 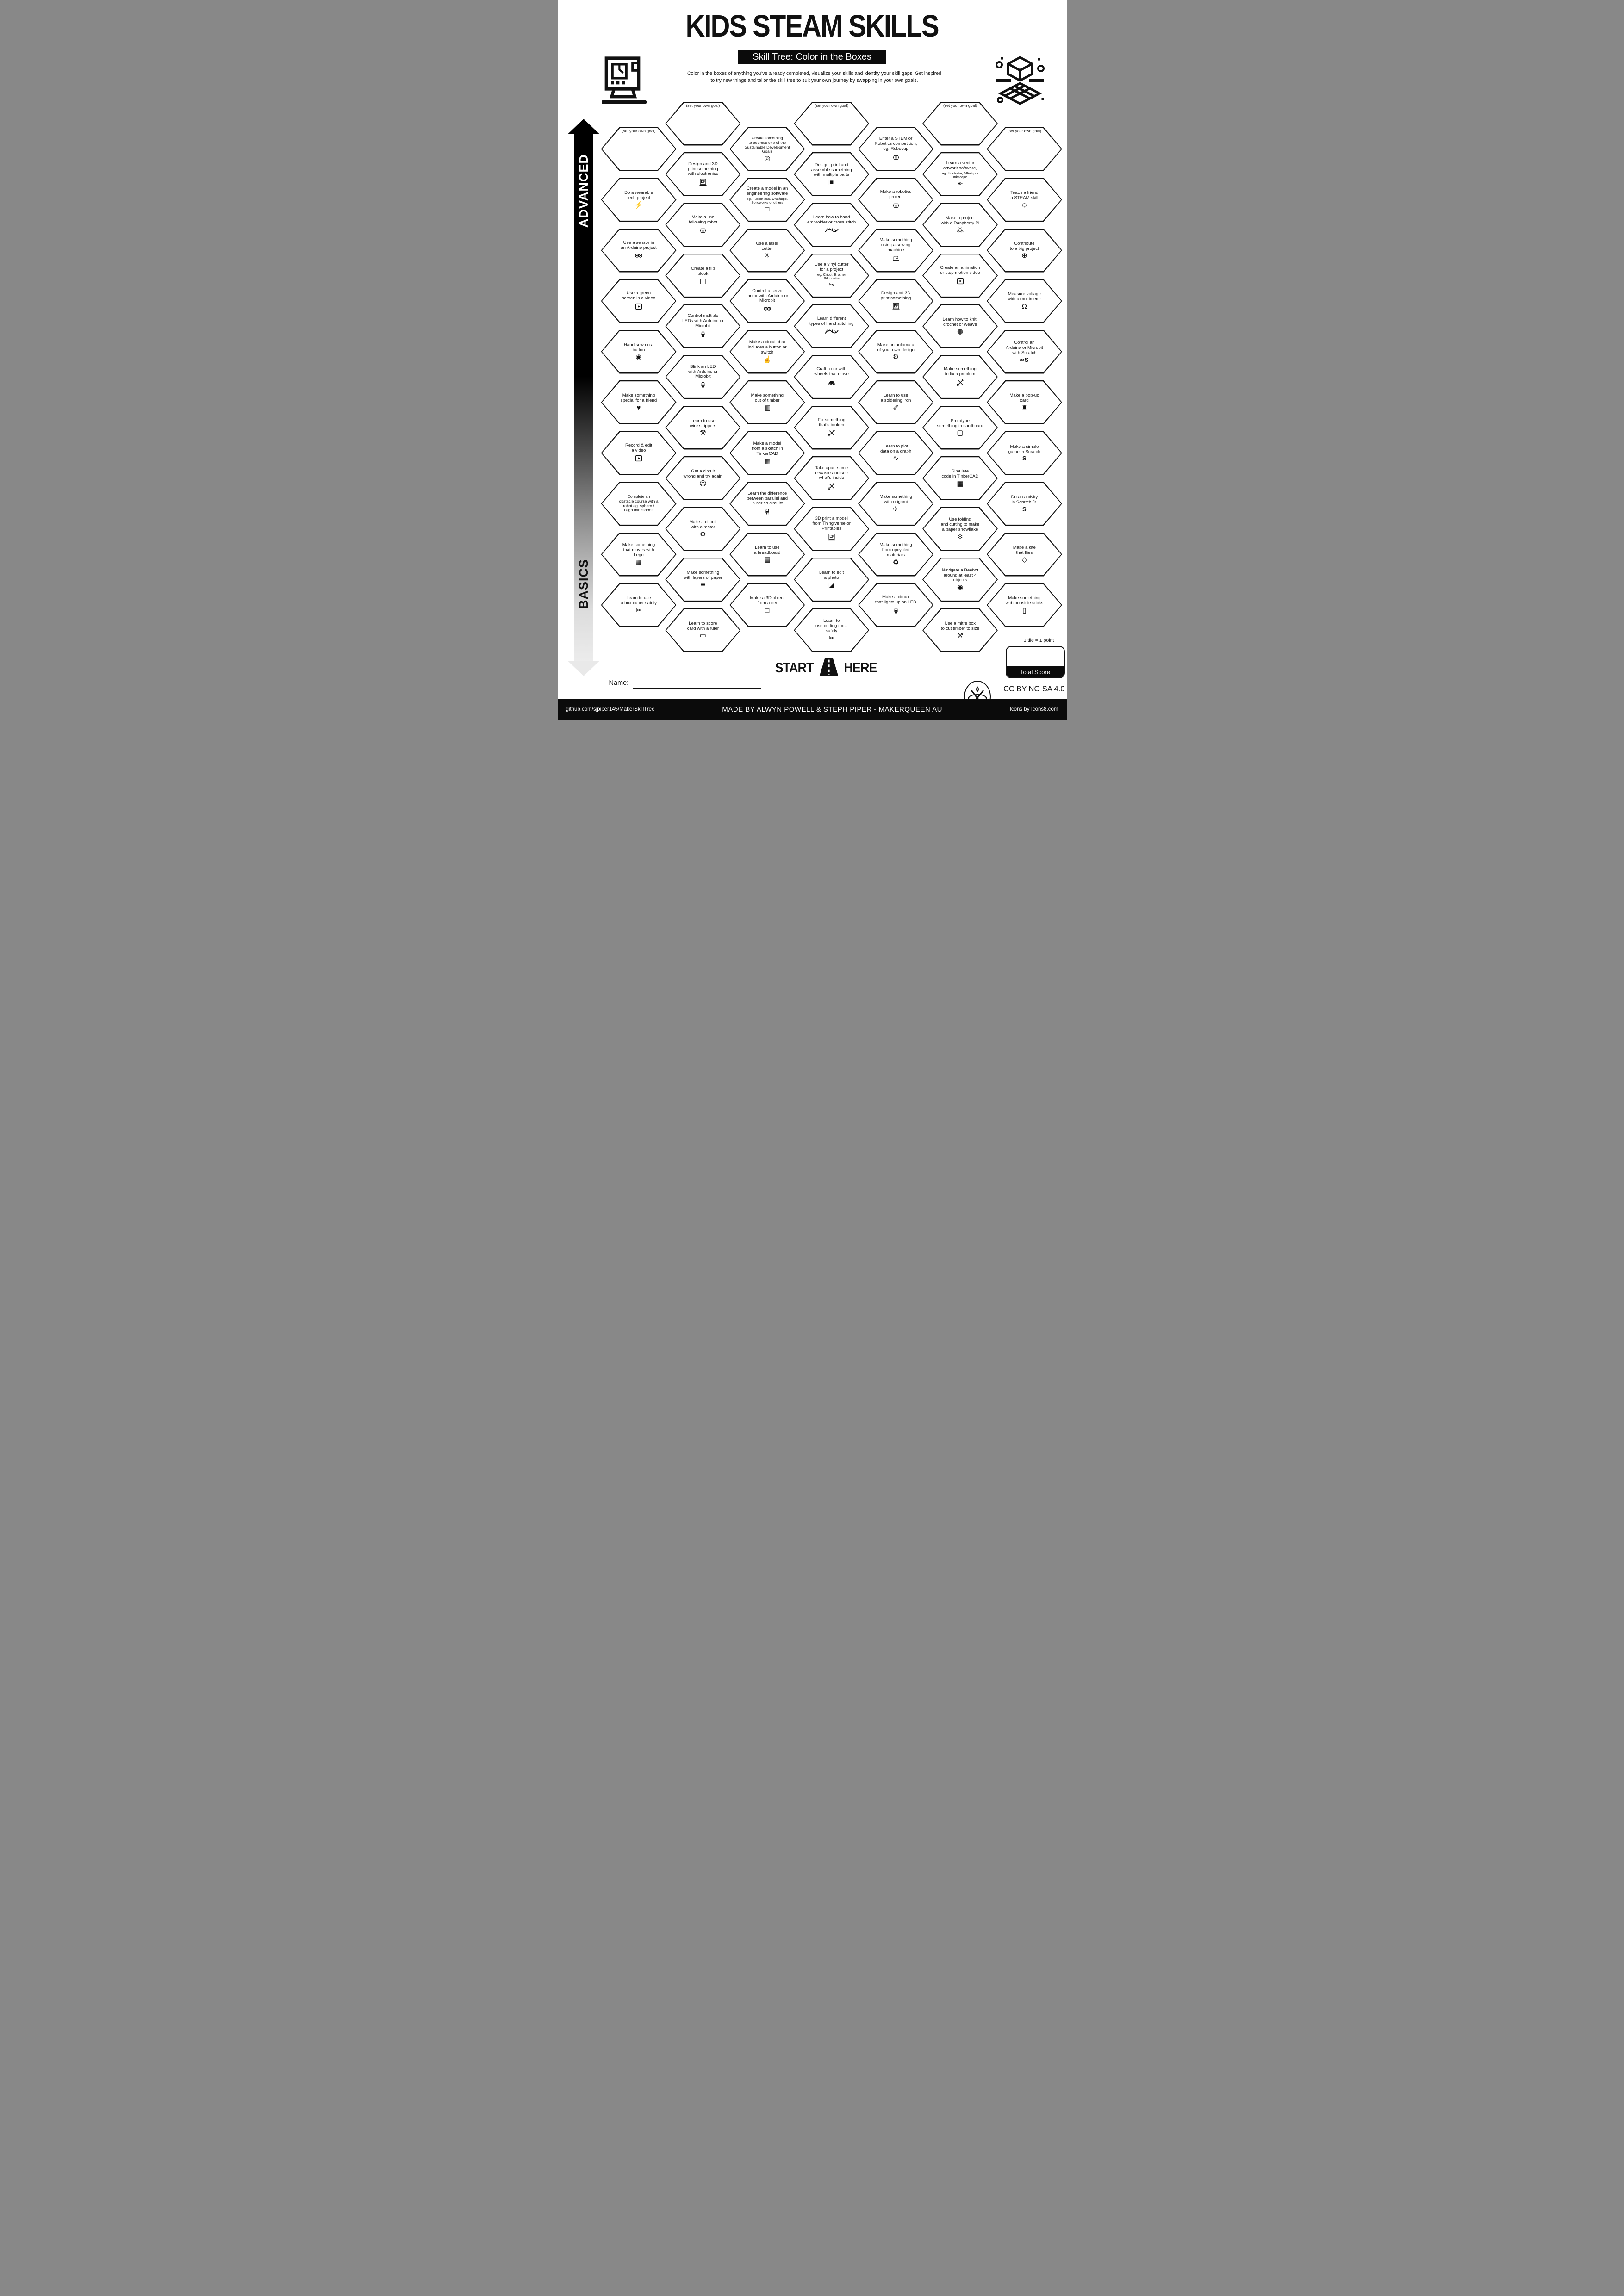 What do you see at coordinates (832, 326) in the screenshot?
I see `skill-hex: Learn different types of hand stitching` at bounding box center [832, 326].